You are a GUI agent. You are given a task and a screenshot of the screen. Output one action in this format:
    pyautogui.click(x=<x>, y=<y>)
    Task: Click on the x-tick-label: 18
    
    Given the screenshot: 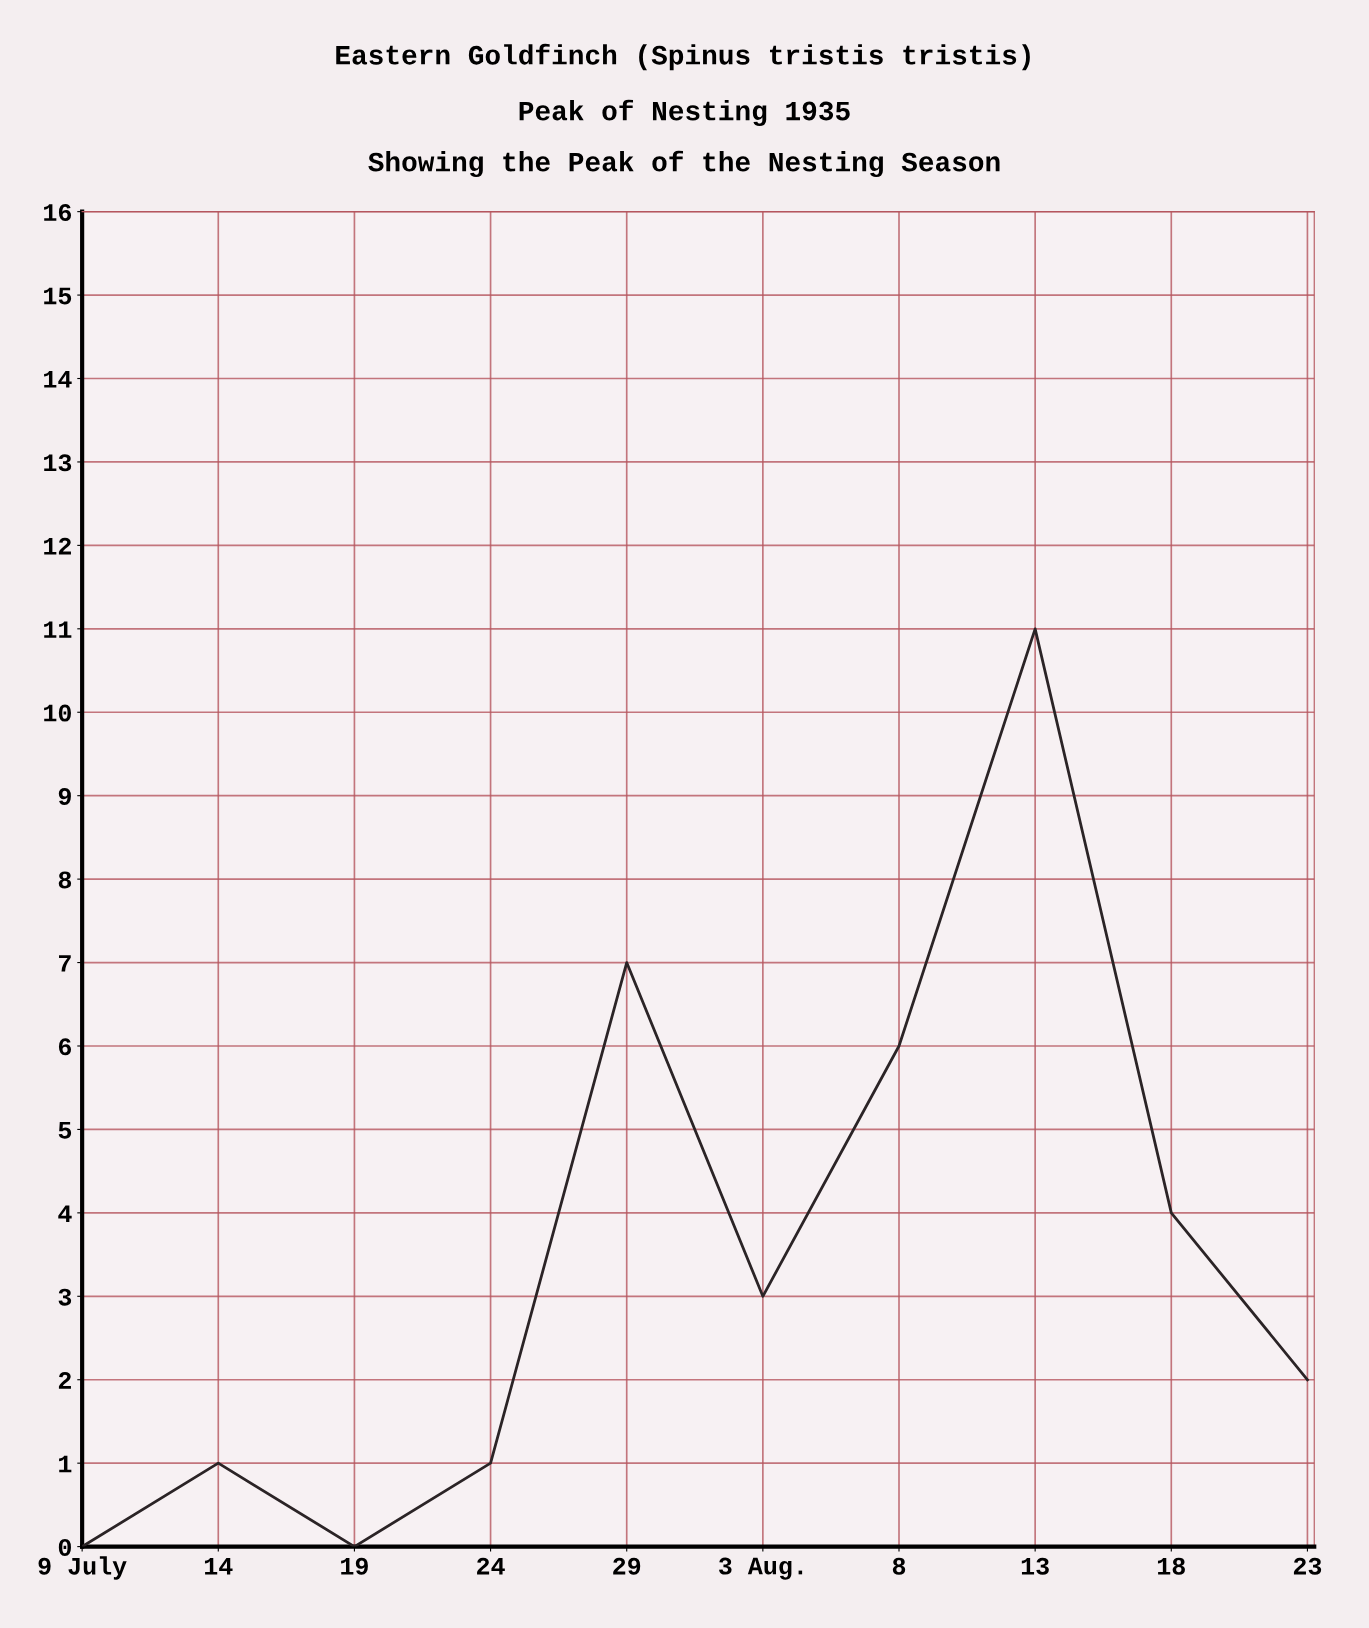 What is the action you would take?
    pyautogui.click(x=1171, y=1566)
    